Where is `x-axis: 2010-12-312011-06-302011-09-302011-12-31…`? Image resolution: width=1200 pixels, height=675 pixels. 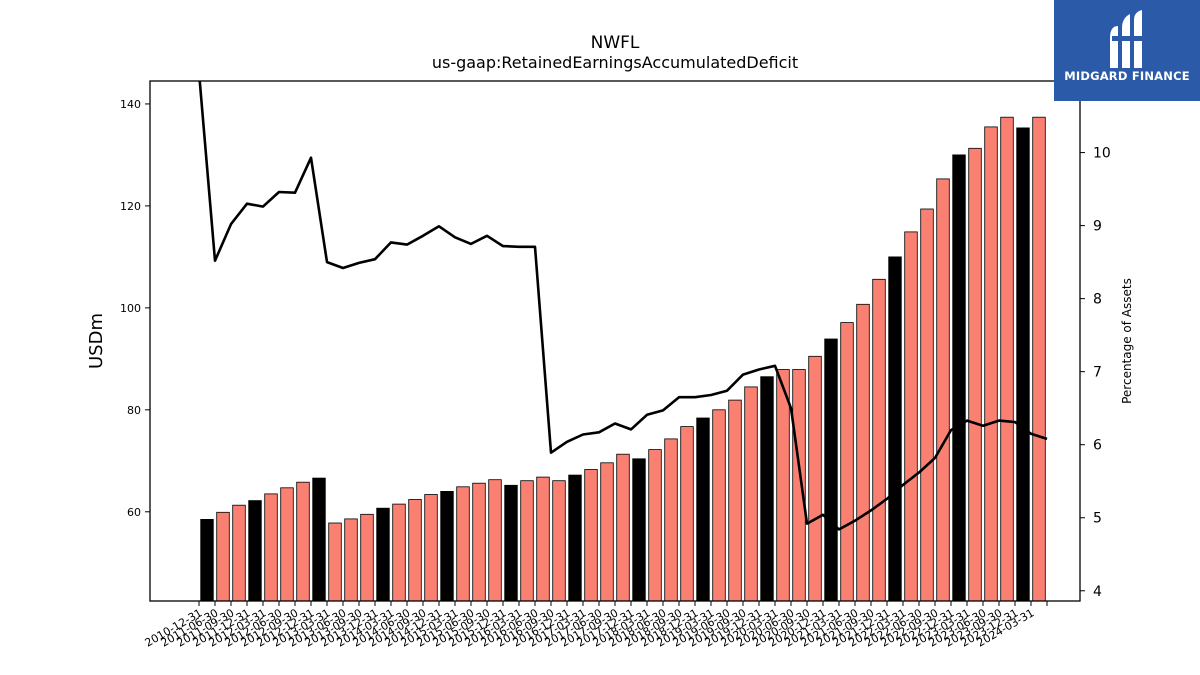
x-axis: 2010-12-312011-06-302011-09-302011-12-31… is located at coordinates (595, 625).